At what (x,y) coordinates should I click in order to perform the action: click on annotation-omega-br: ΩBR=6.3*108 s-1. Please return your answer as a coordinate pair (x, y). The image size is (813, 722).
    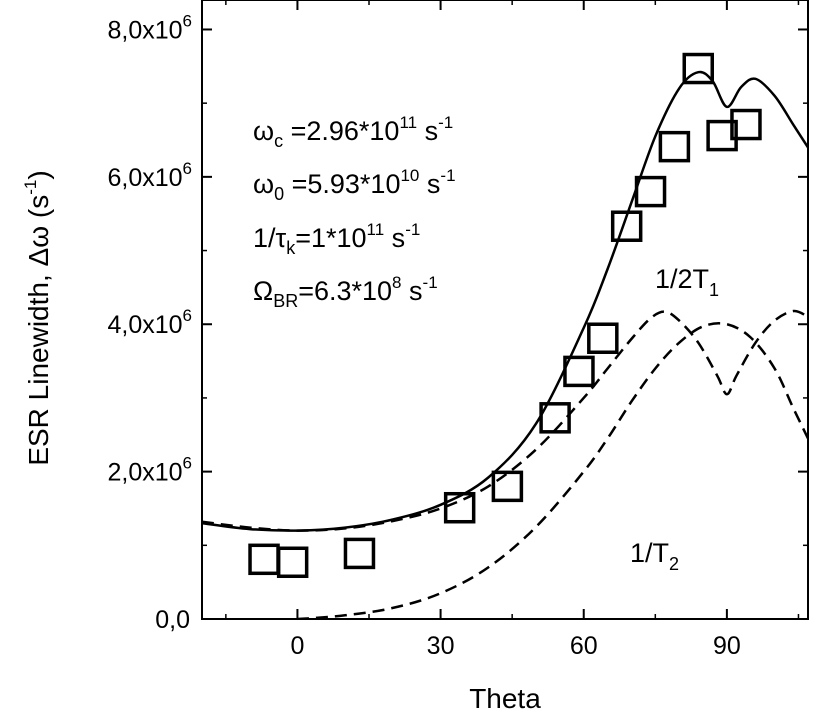
    Looking at the image, I should click on (345, 292).